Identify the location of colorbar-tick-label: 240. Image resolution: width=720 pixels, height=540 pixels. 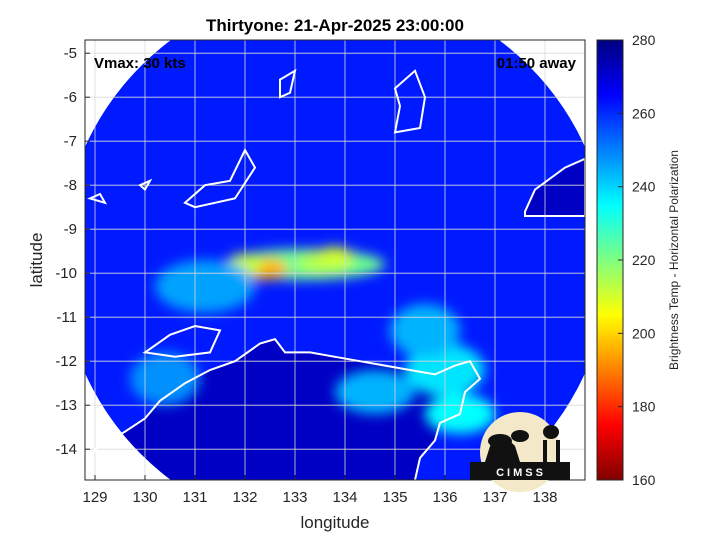
(644, 187).